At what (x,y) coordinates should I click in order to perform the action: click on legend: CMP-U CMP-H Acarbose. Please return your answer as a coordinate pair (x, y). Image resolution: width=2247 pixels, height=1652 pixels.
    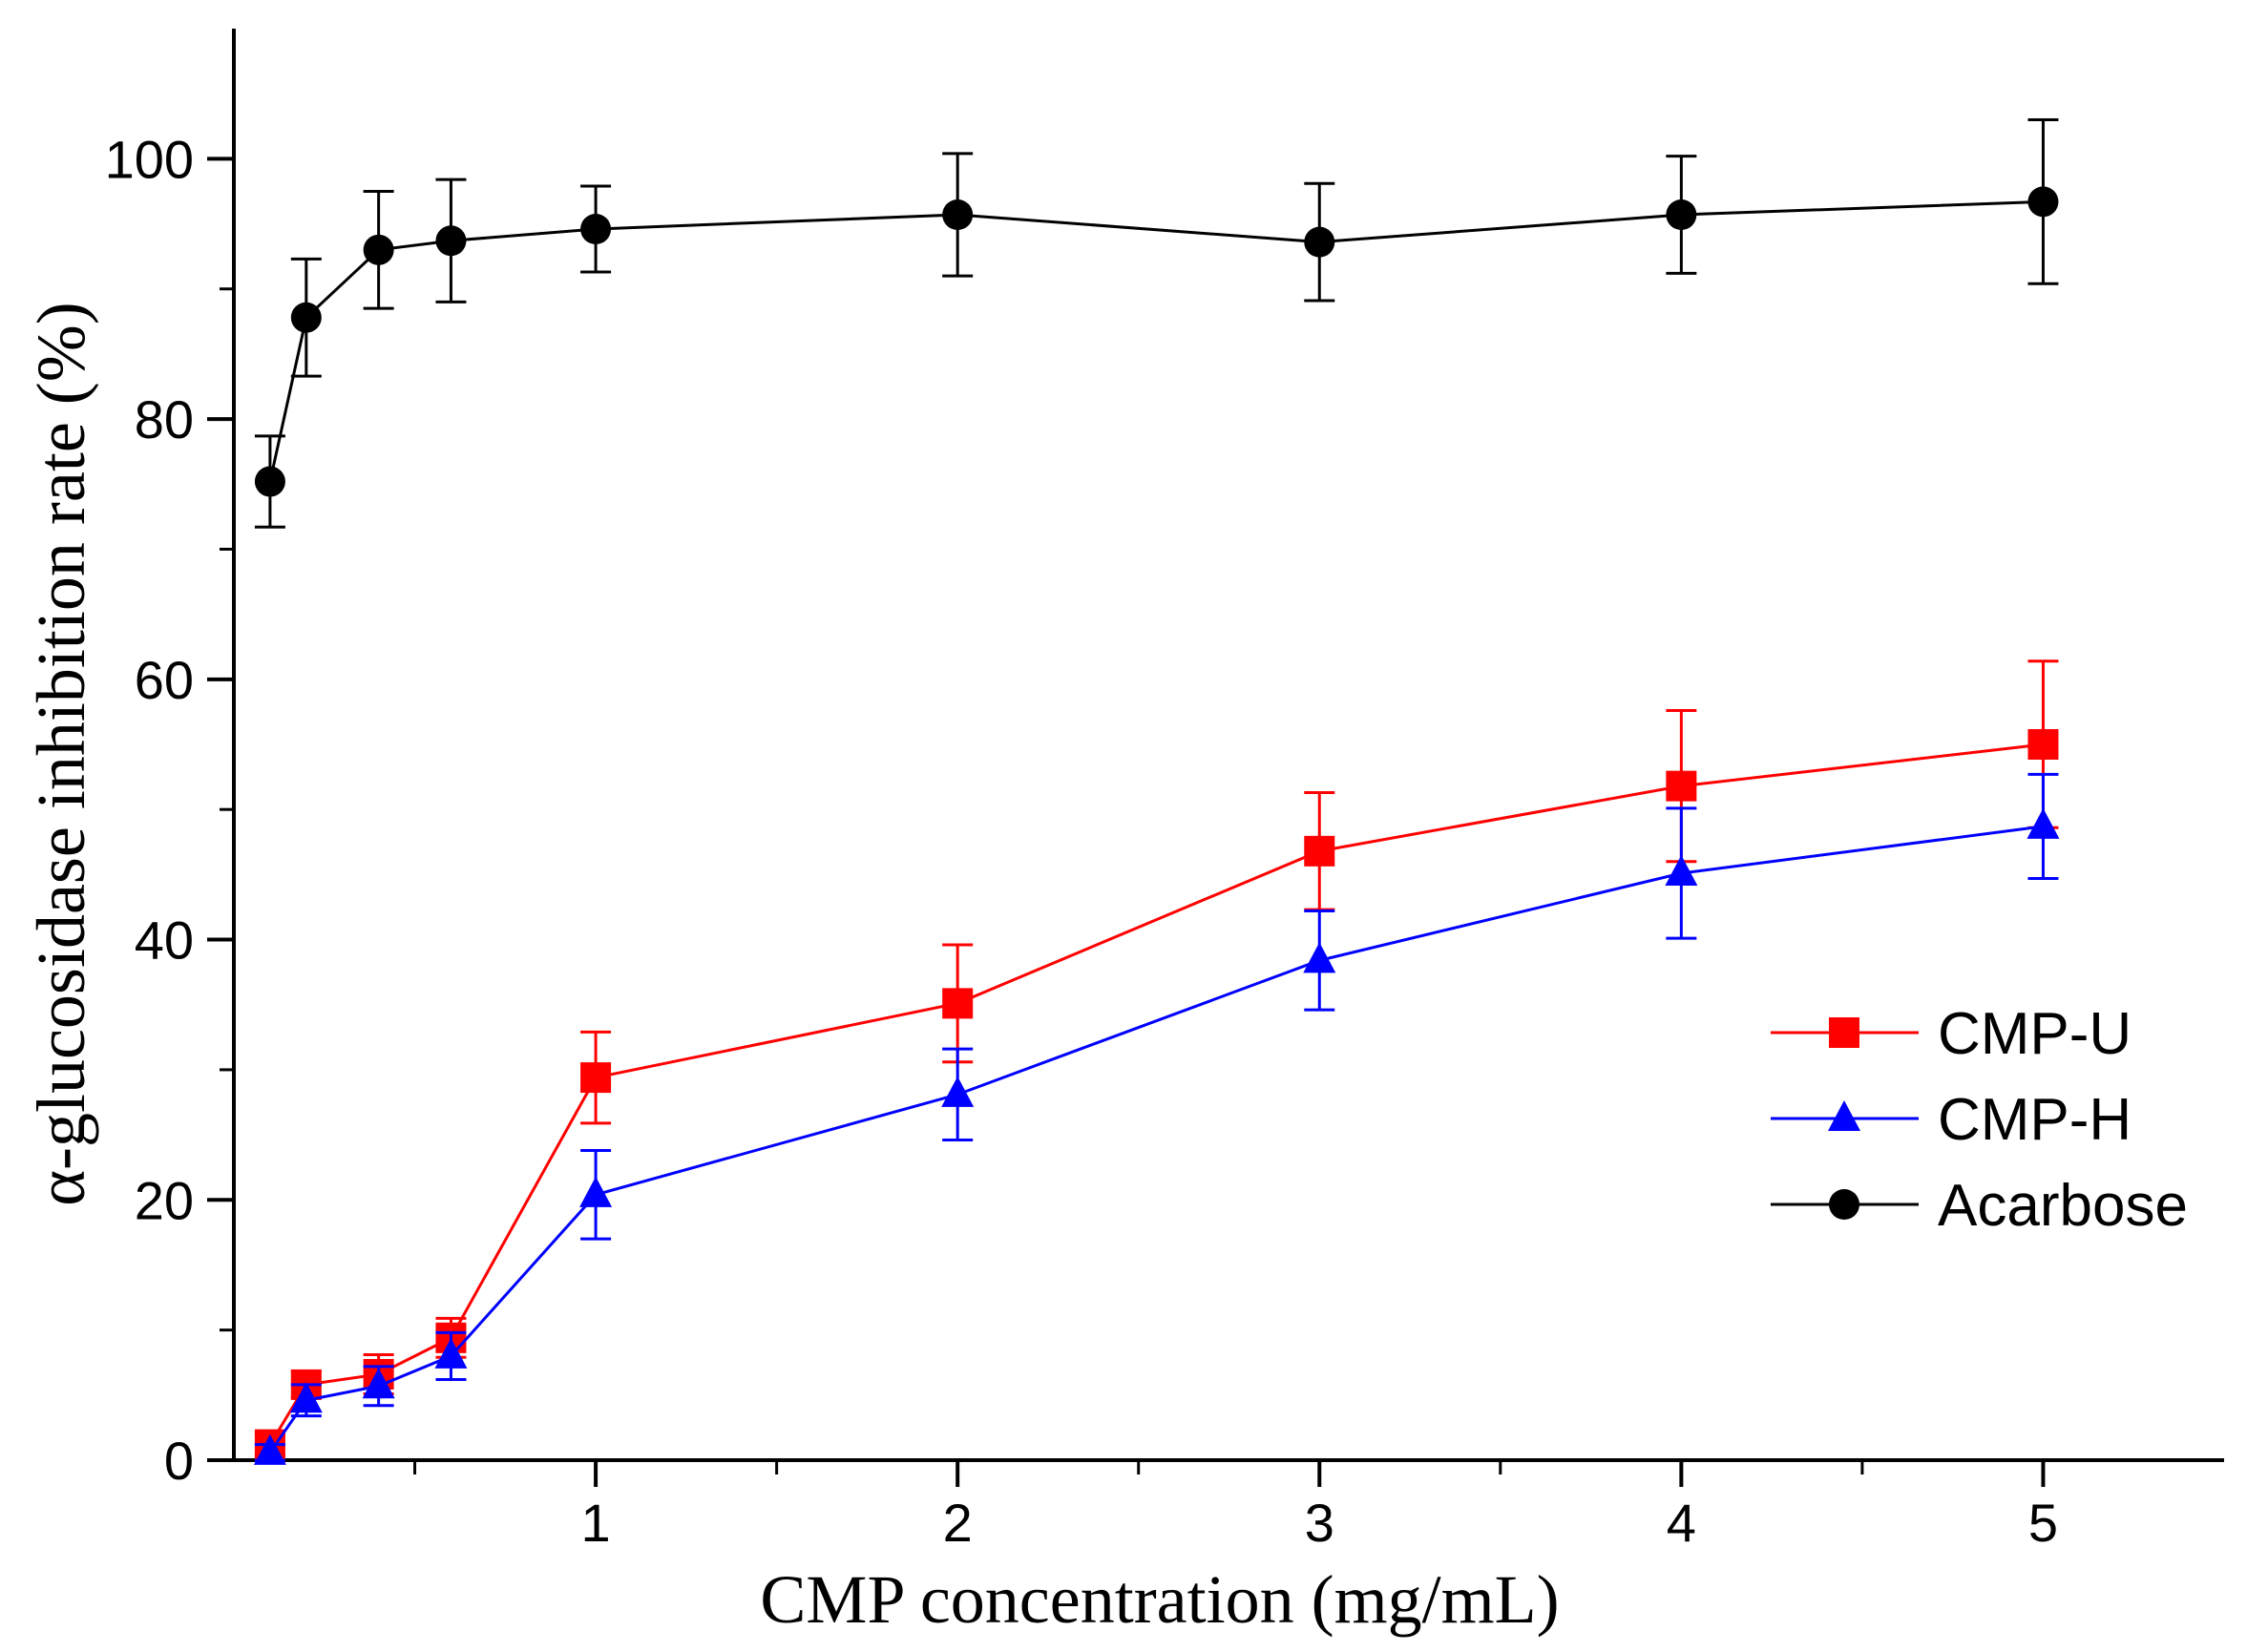
    Looking at the image, I should click on (1980, 1120).